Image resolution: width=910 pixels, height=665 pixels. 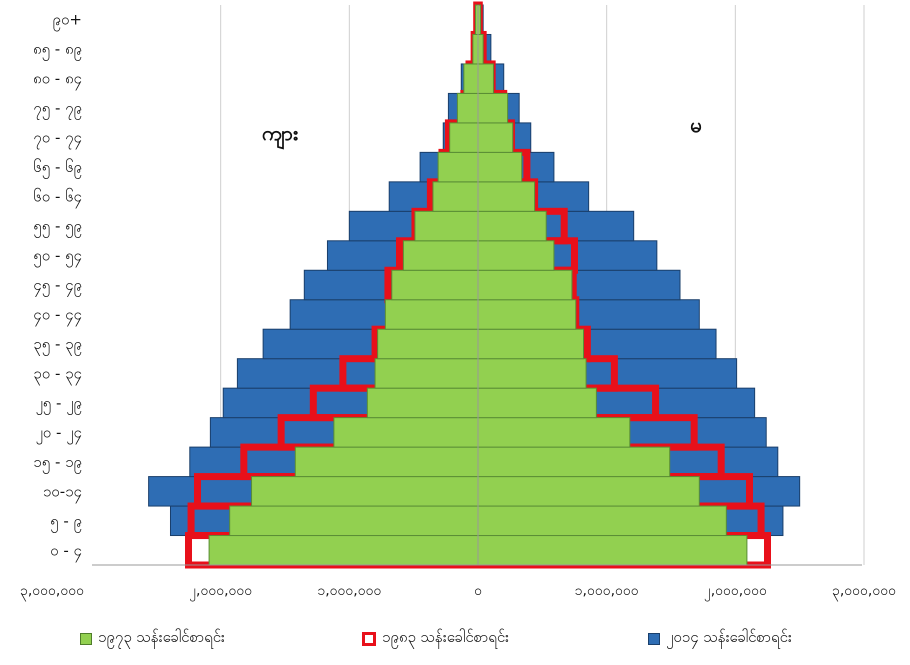 I want to click on x-tick-label-1: ၂,၀၀၀,၀၀၀, so click(x=220, y=592).